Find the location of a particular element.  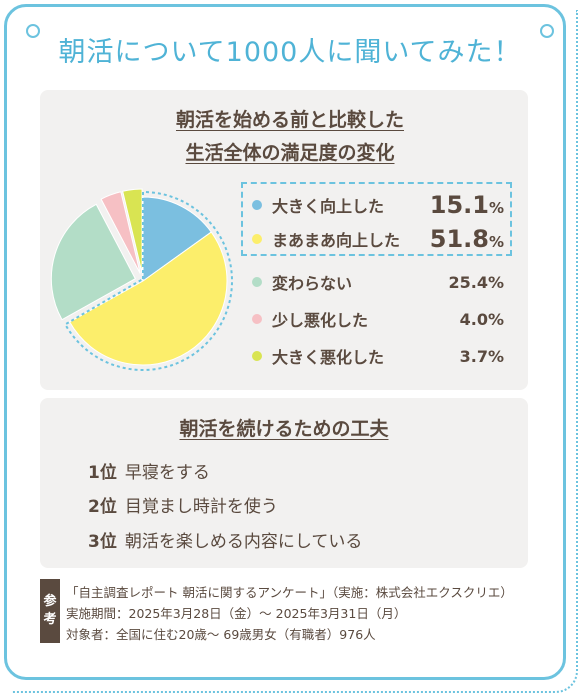

chart-title-line2: 生活全体の満足度の変化 is located at coordinates (290, 153).